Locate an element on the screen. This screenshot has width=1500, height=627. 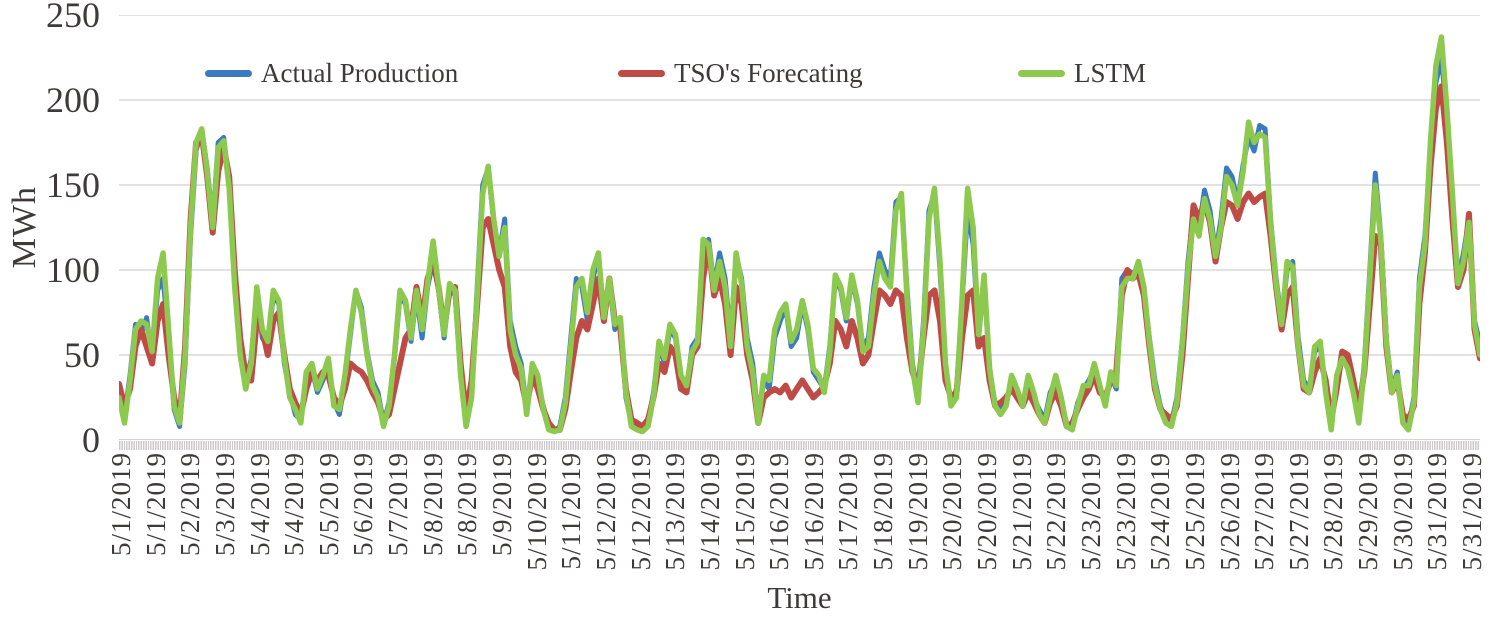
x-tick-label: 5/2/2019 is located at coordinates (190, 504).